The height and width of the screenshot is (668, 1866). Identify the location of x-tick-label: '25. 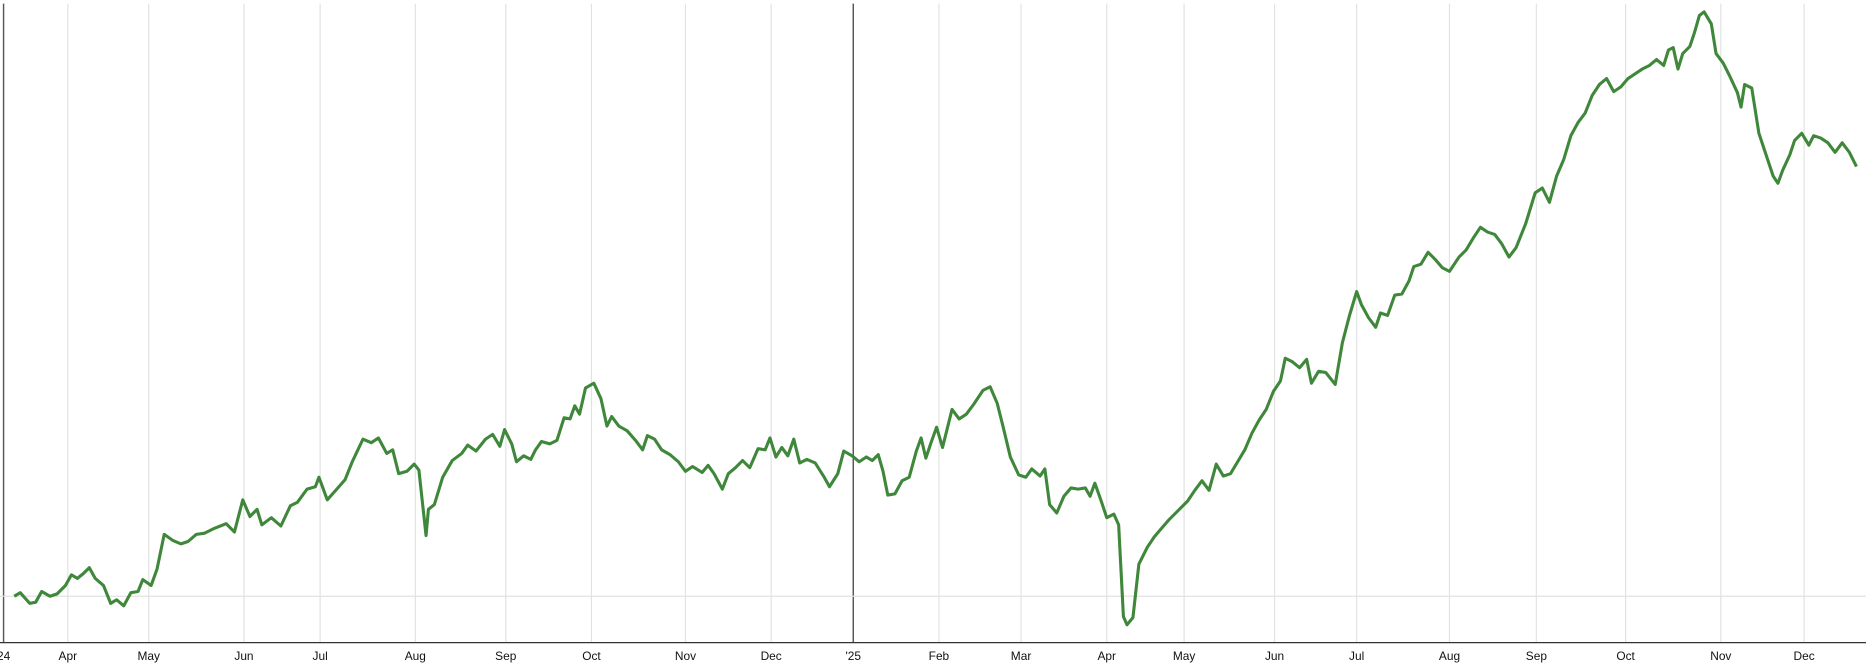
(854, 656).